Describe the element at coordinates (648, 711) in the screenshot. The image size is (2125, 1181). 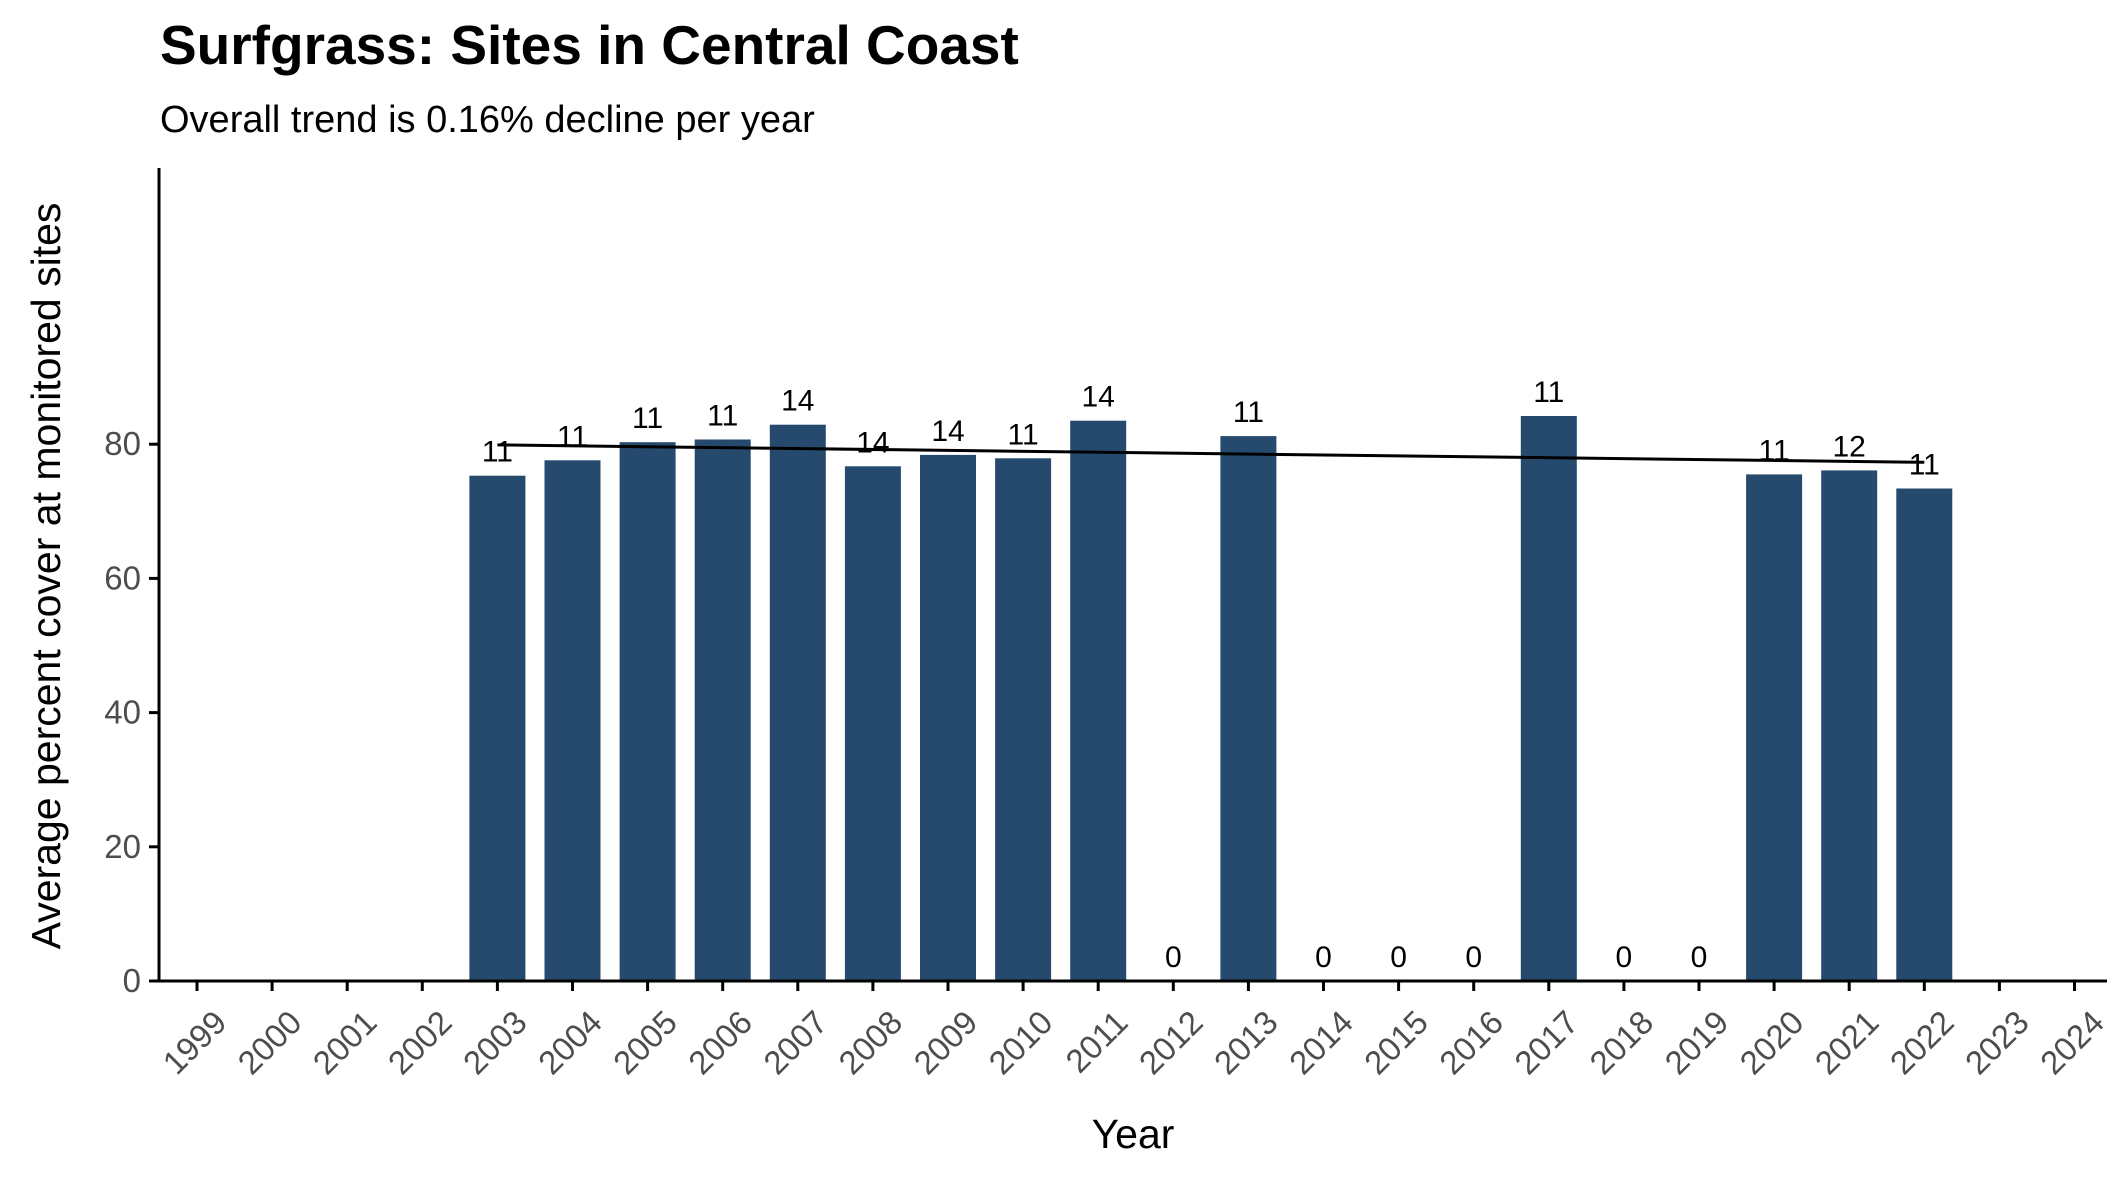
I see `bar-2005` at that location.